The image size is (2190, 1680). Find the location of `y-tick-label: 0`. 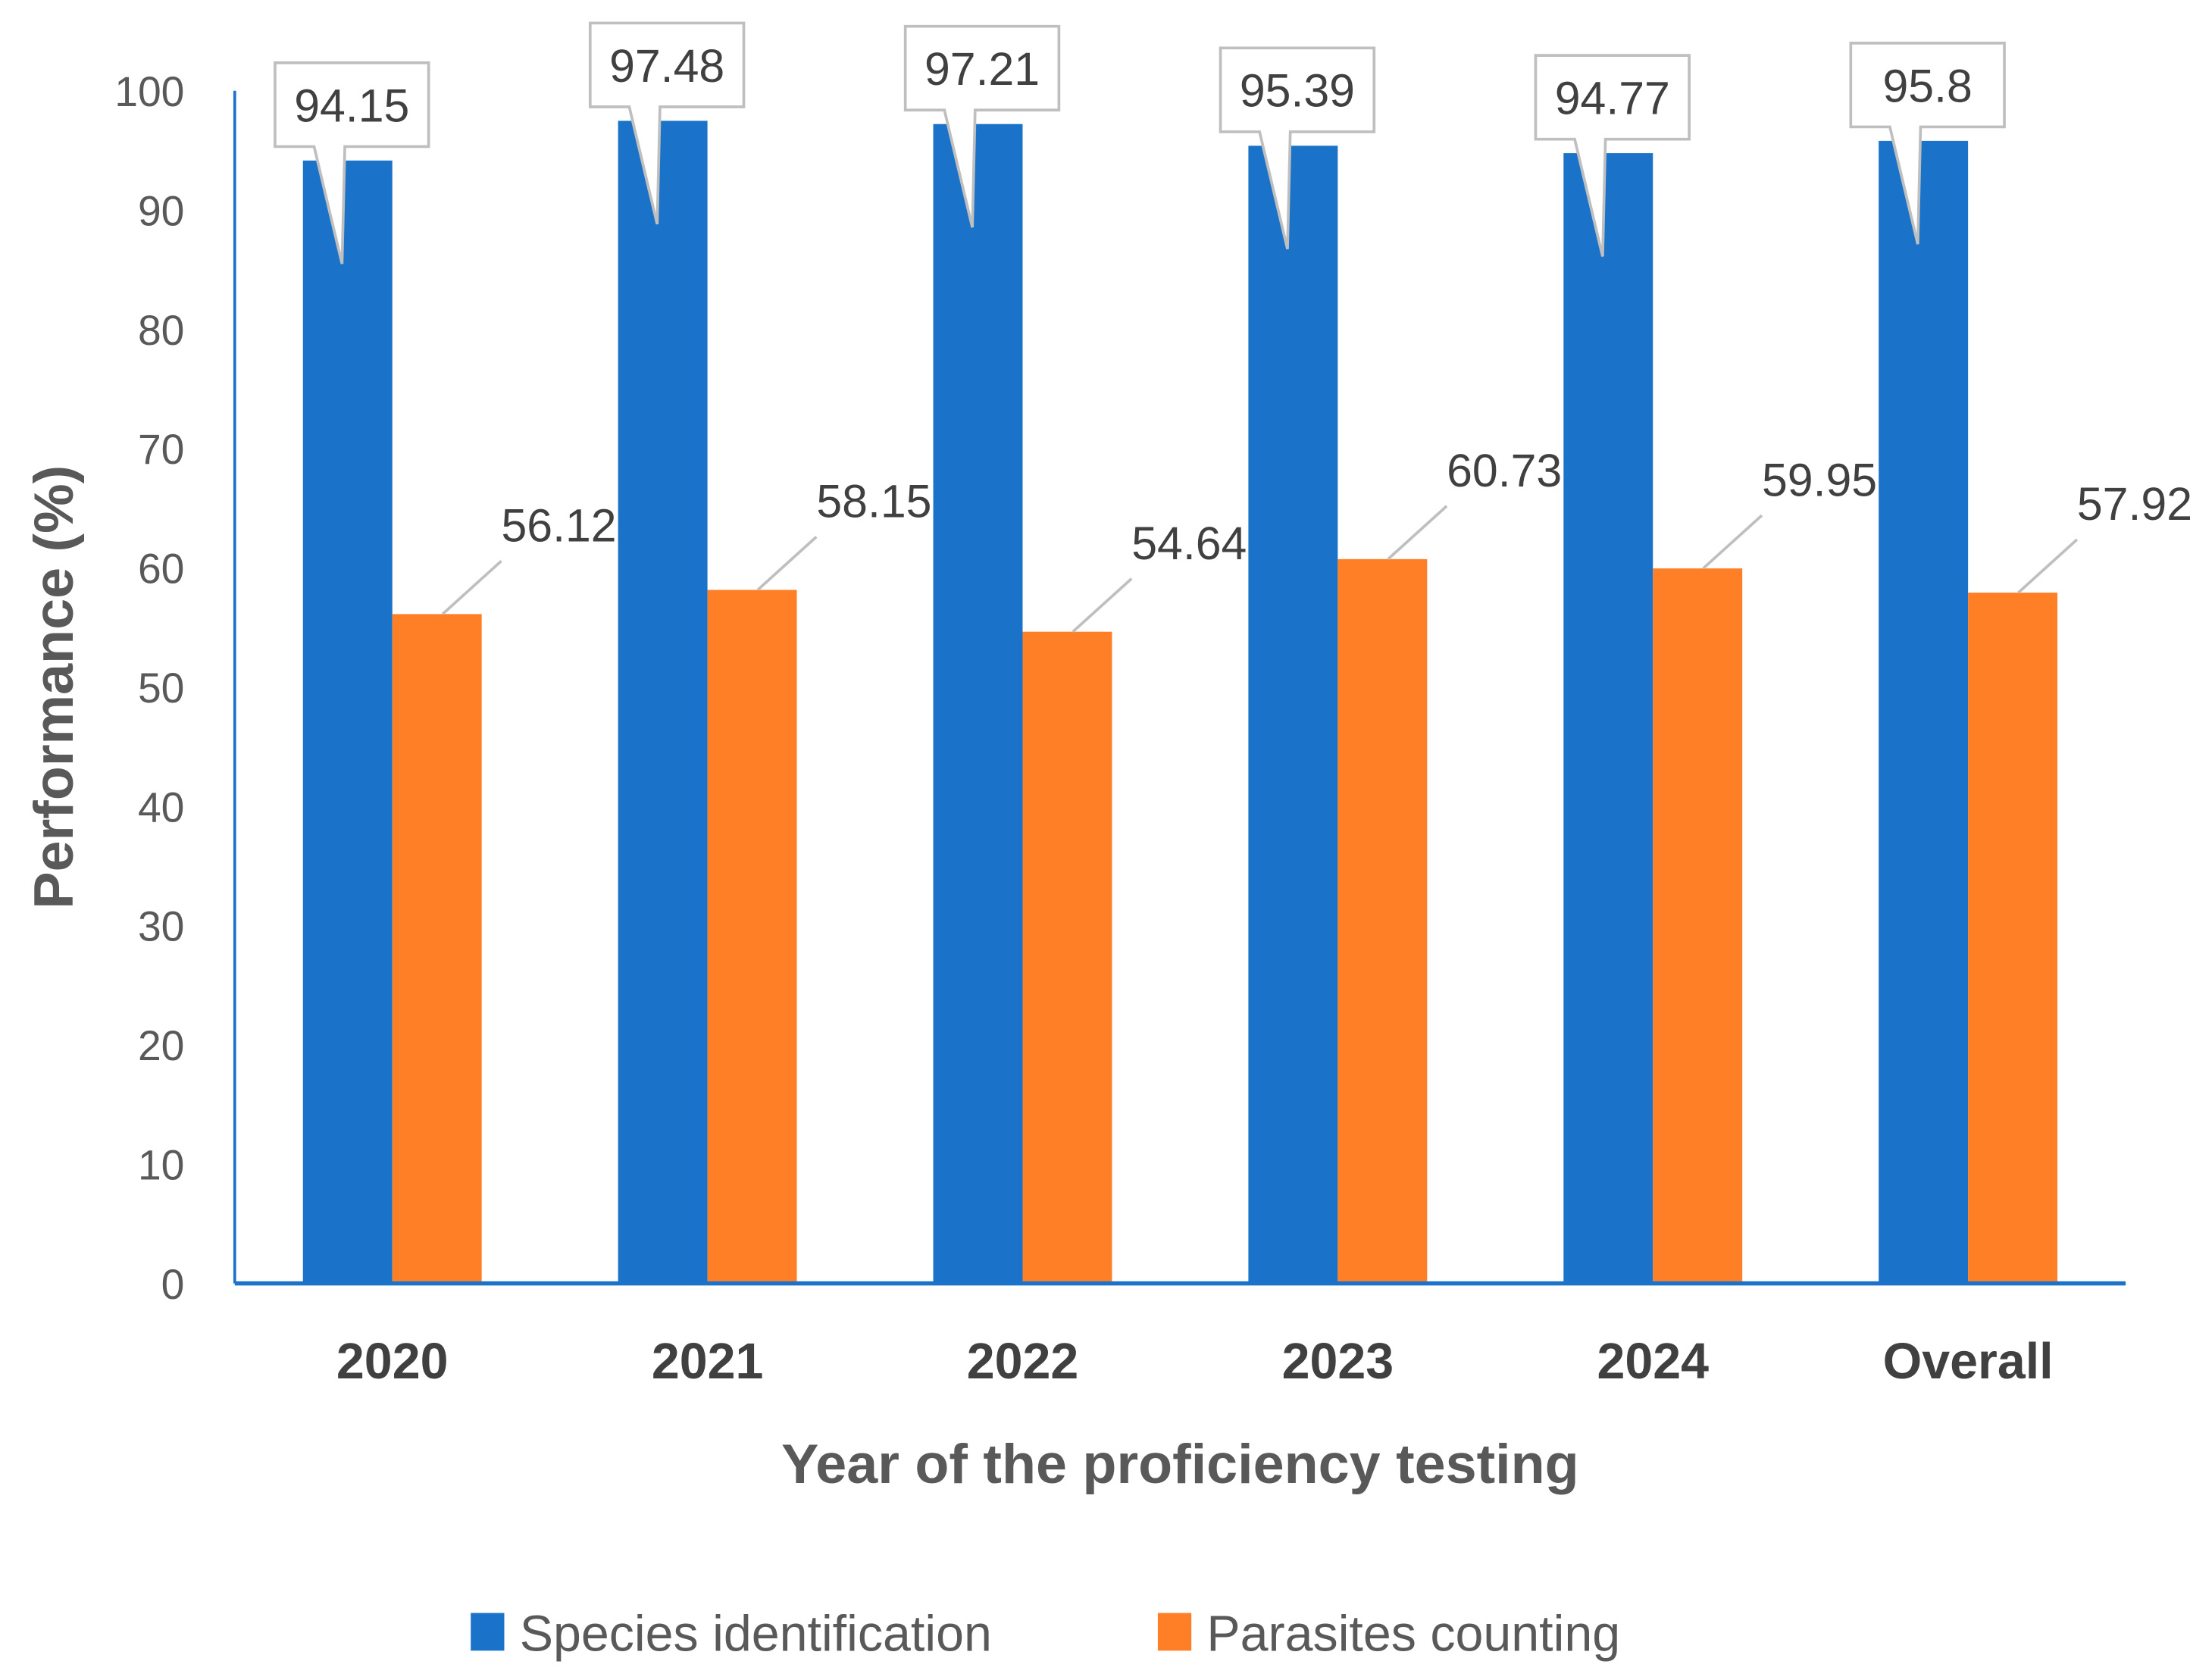

y-tick-label: 0 is located at coordinates (173, 1284).